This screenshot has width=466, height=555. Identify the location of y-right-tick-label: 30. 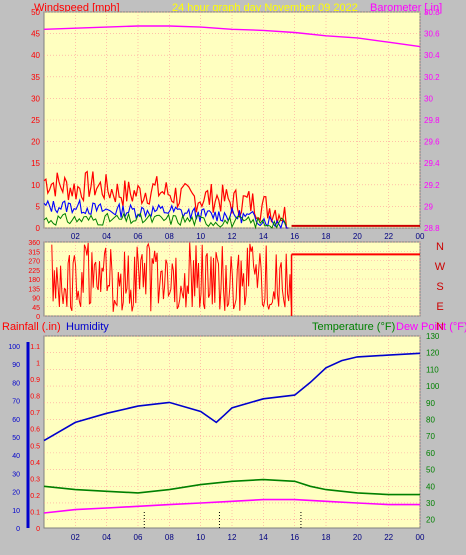
(428, 98).